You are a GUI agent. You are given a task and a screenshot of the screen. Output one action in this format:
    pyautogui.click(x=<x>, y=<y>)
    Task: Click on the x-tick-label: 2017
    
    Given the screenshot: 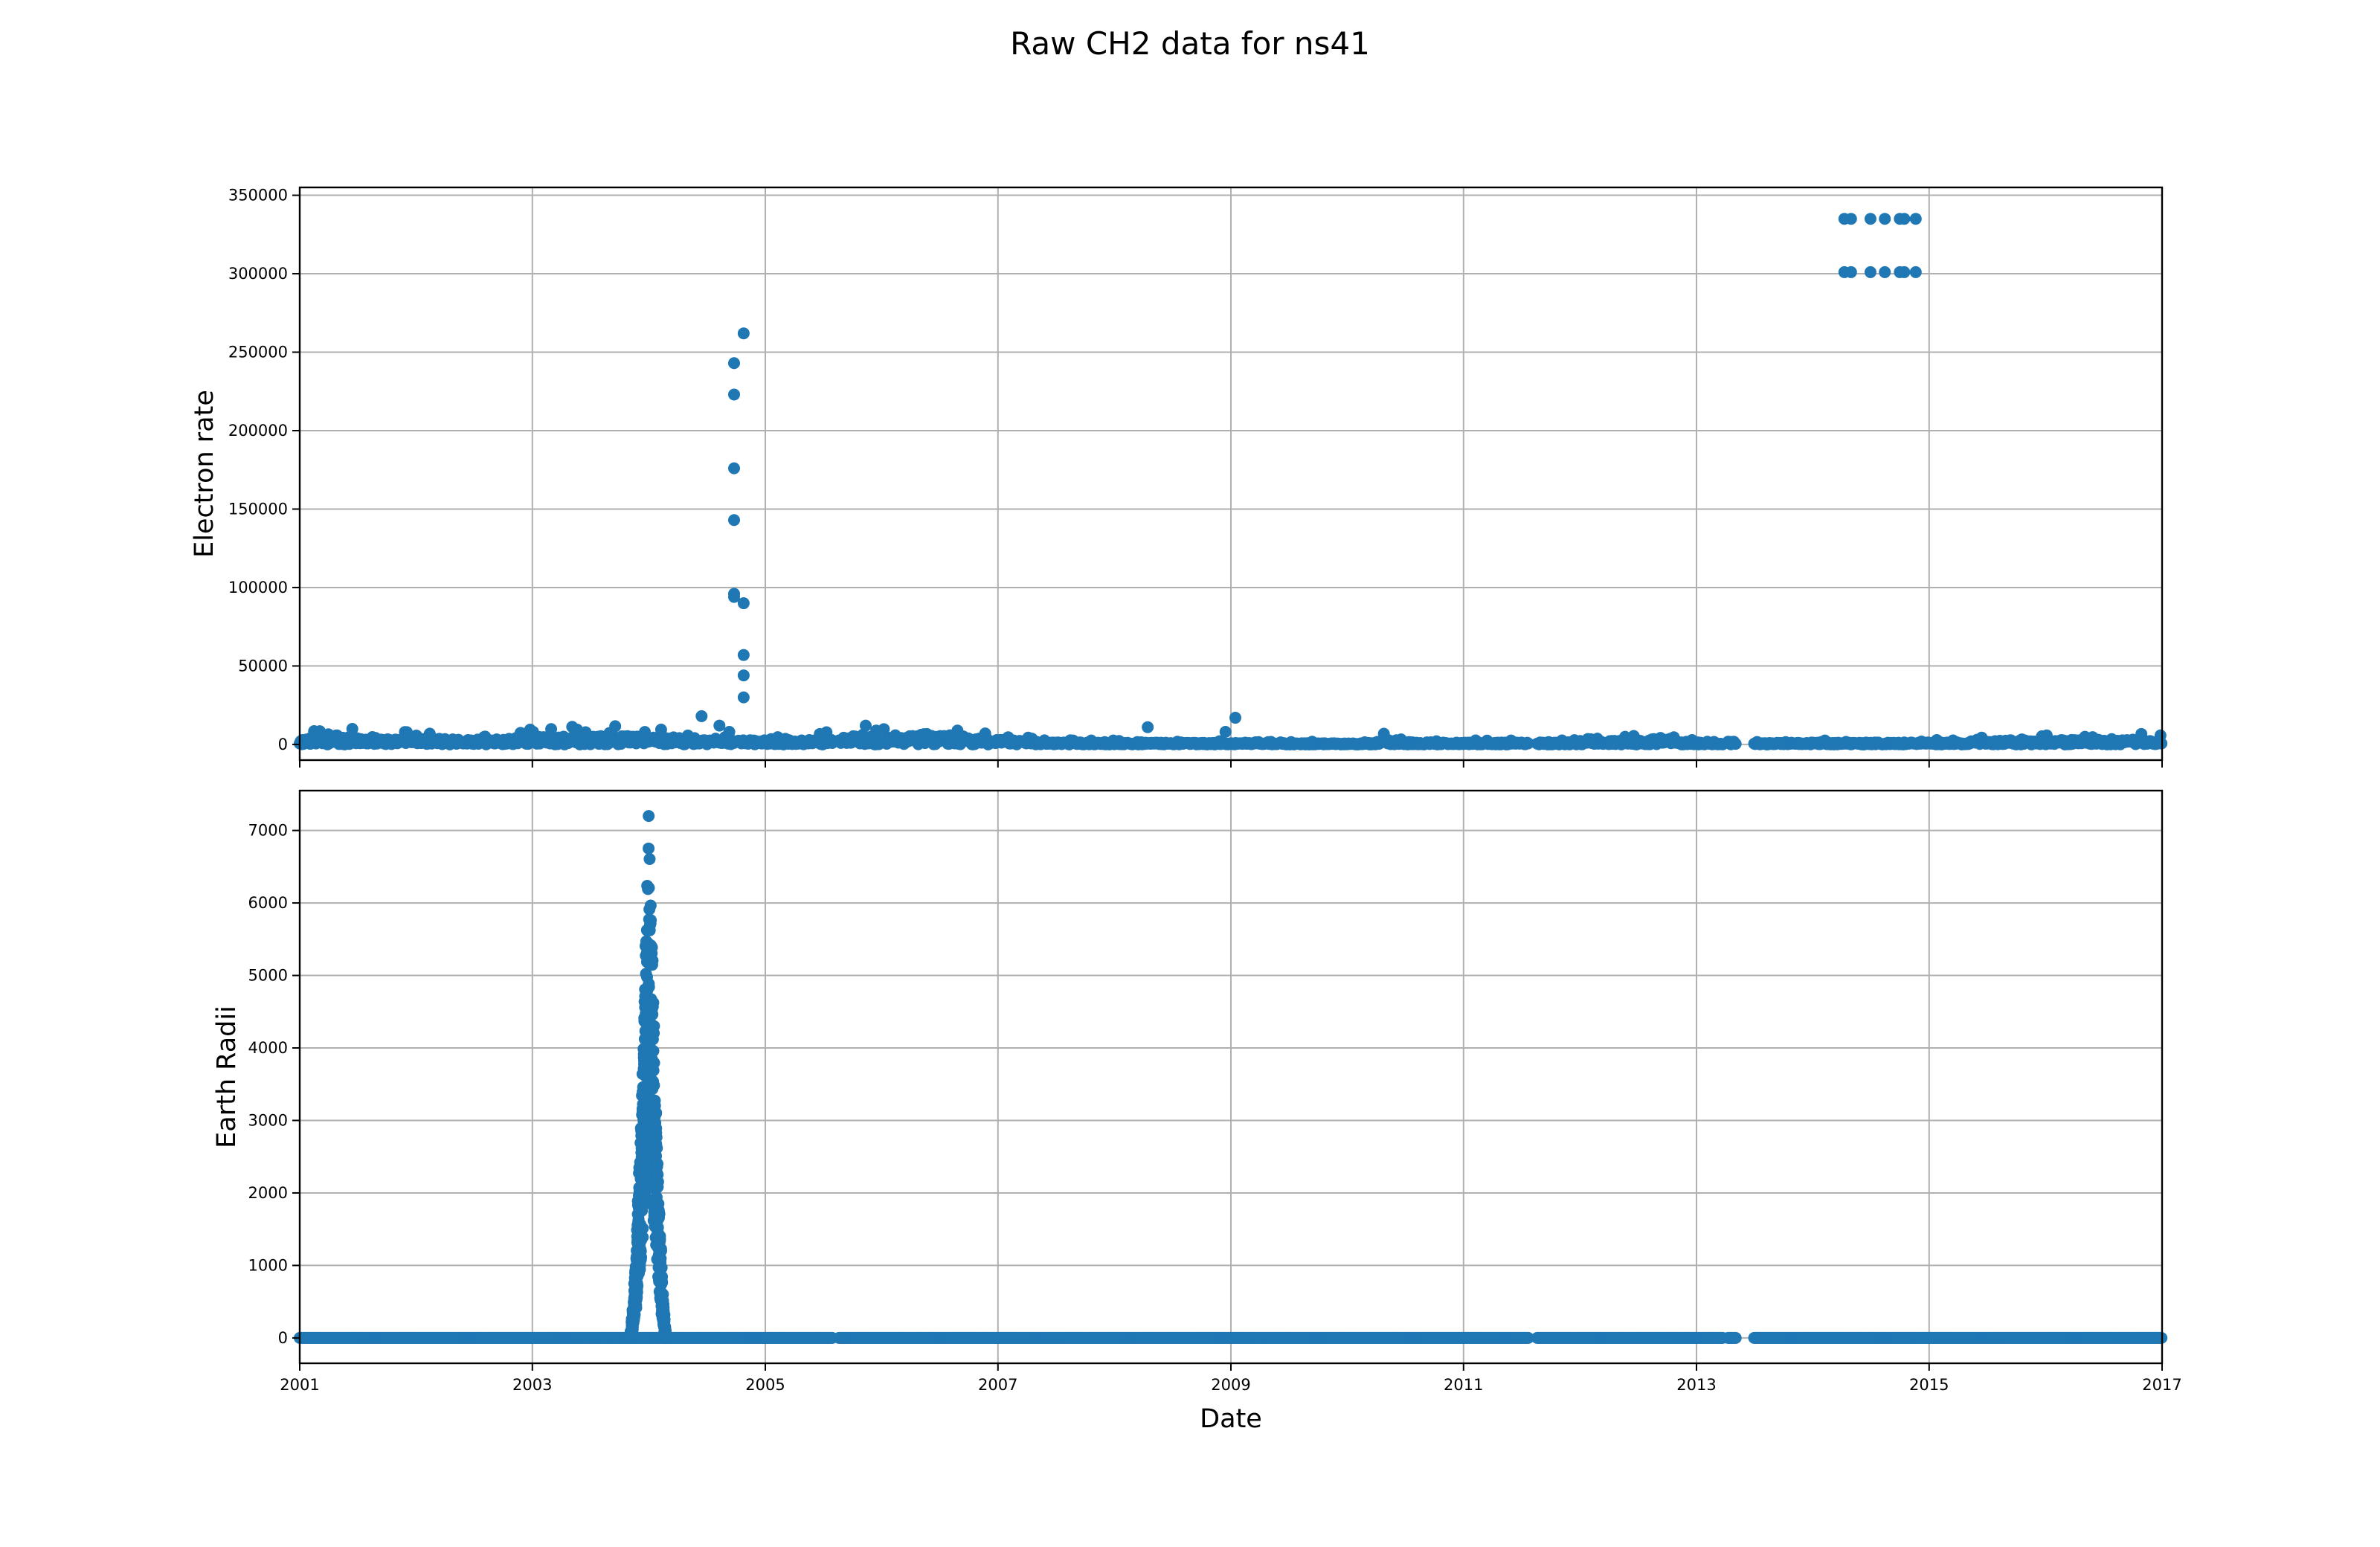 What is the action you would take?
    pyautogui.click(x=2161, y=1385)
    